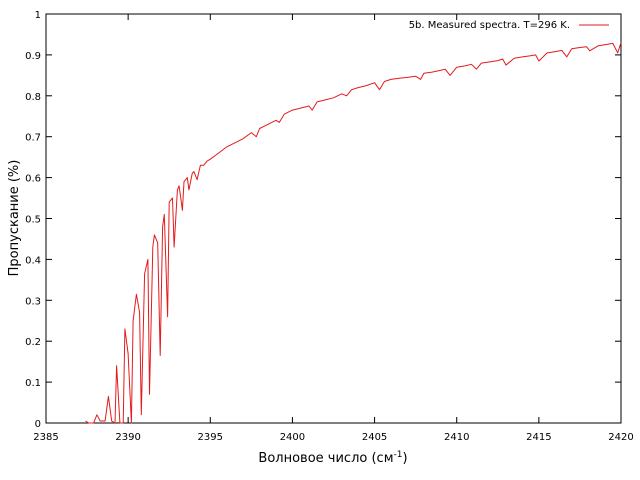 Image resolution: width=640 pixels, height=480 pixels. What do you see at coordinates (456, 437) in the screenshot?
I see `x-tick-label: 2410` at bounding box center [456, 437].